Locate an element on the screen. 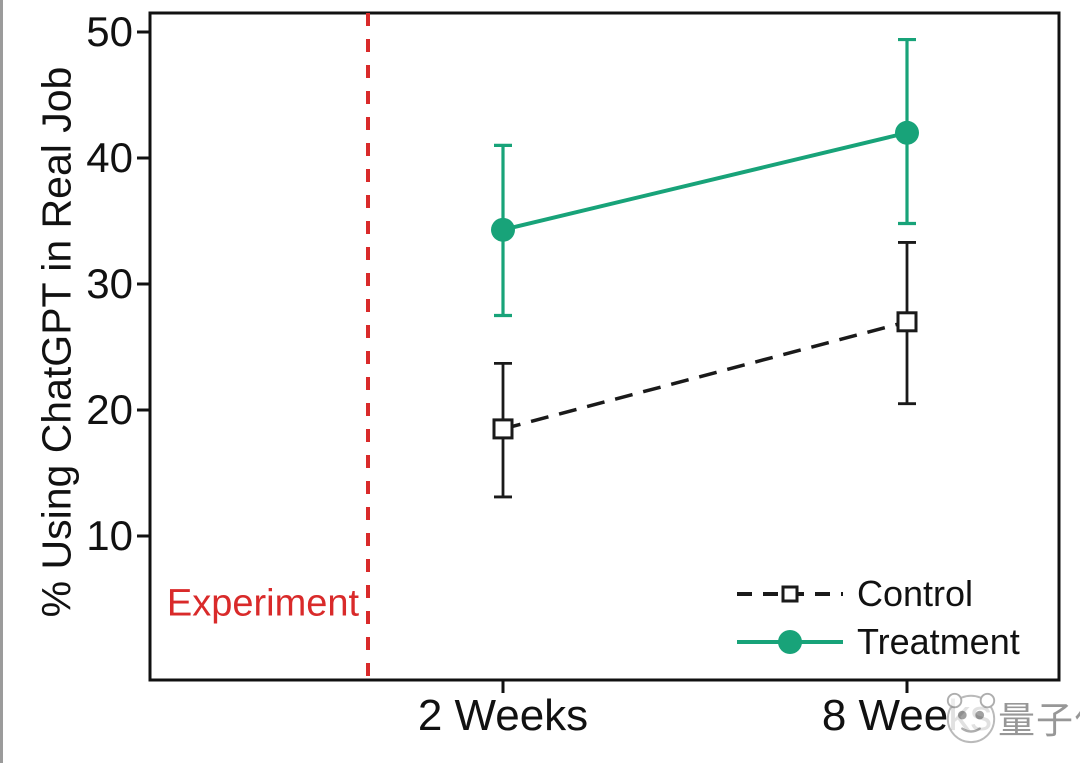 The height and width of the screenshot is (763, 1080). qbitai-panda-logo-icon is located at coordinates (971, 718).